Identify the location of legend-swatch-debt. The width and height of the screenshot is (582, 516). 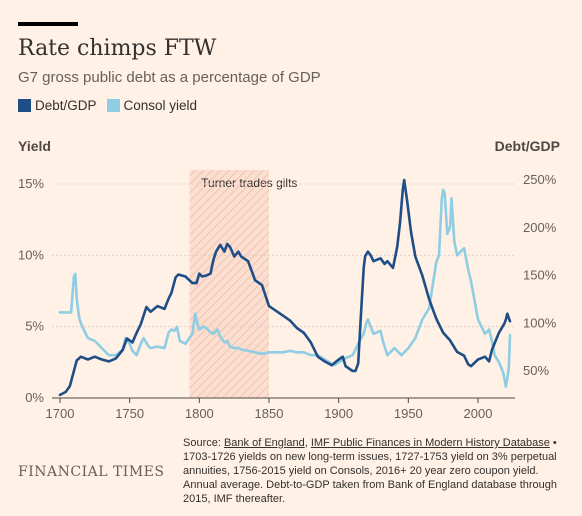
(24, 105).